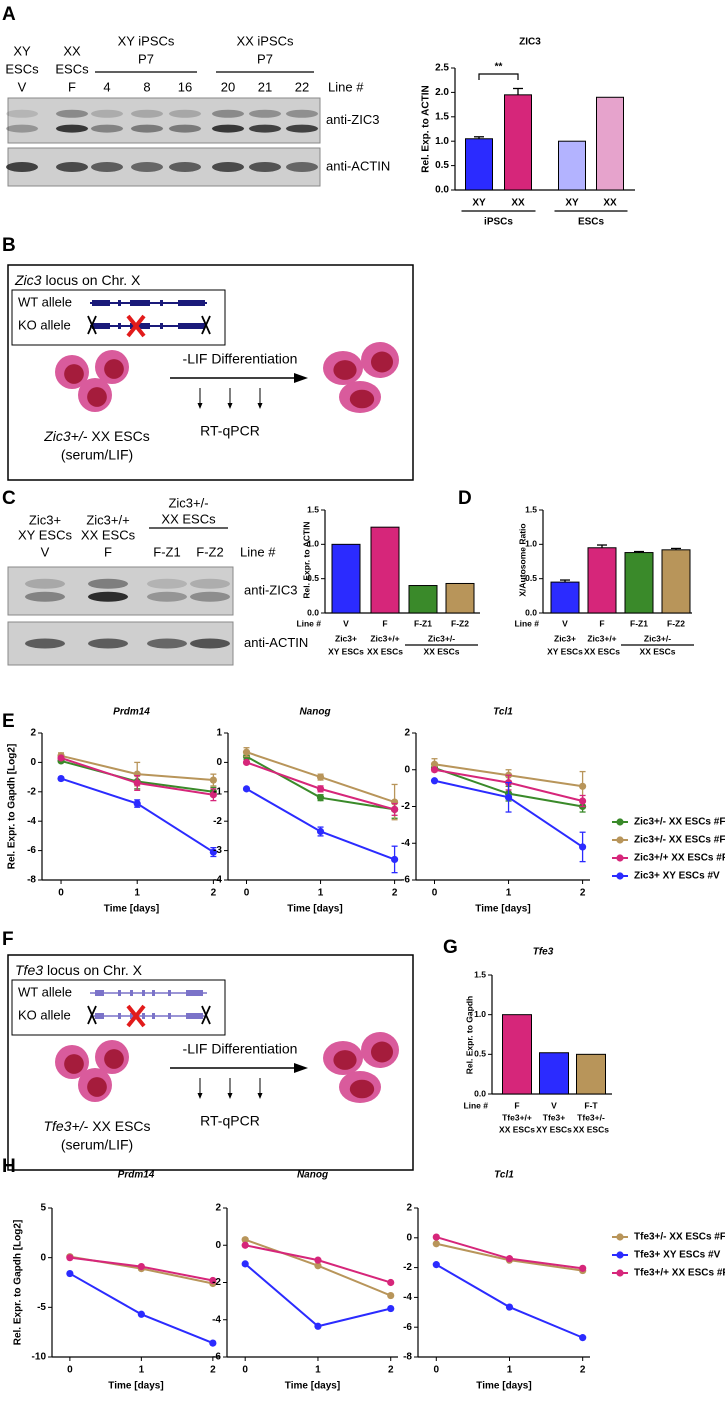 The image size is (725, 1411). What do you see at coordinates (28, 280) in the screenshot?
I see `gene-name: Zic3` at bounding box center [28, 280].